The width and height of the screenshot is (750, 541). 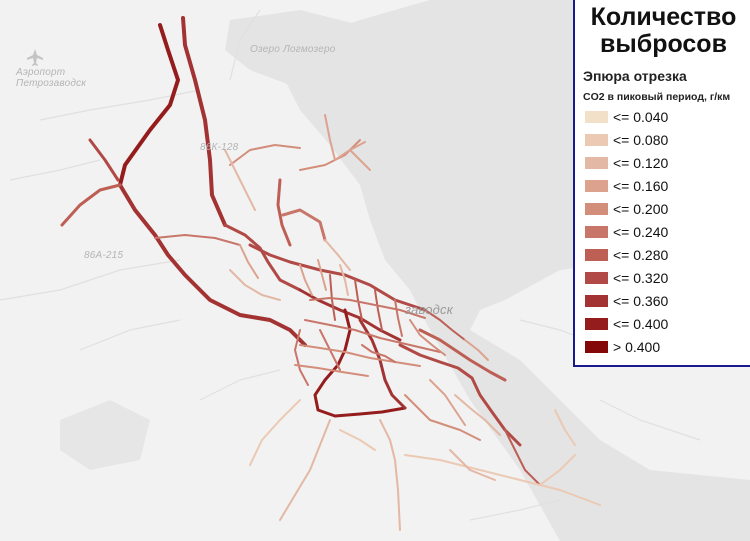 What do you see at coordinates (663, 30) in the screenshot?
I see `legend-title: Количество выбросов` at bounding box center [663, 30].